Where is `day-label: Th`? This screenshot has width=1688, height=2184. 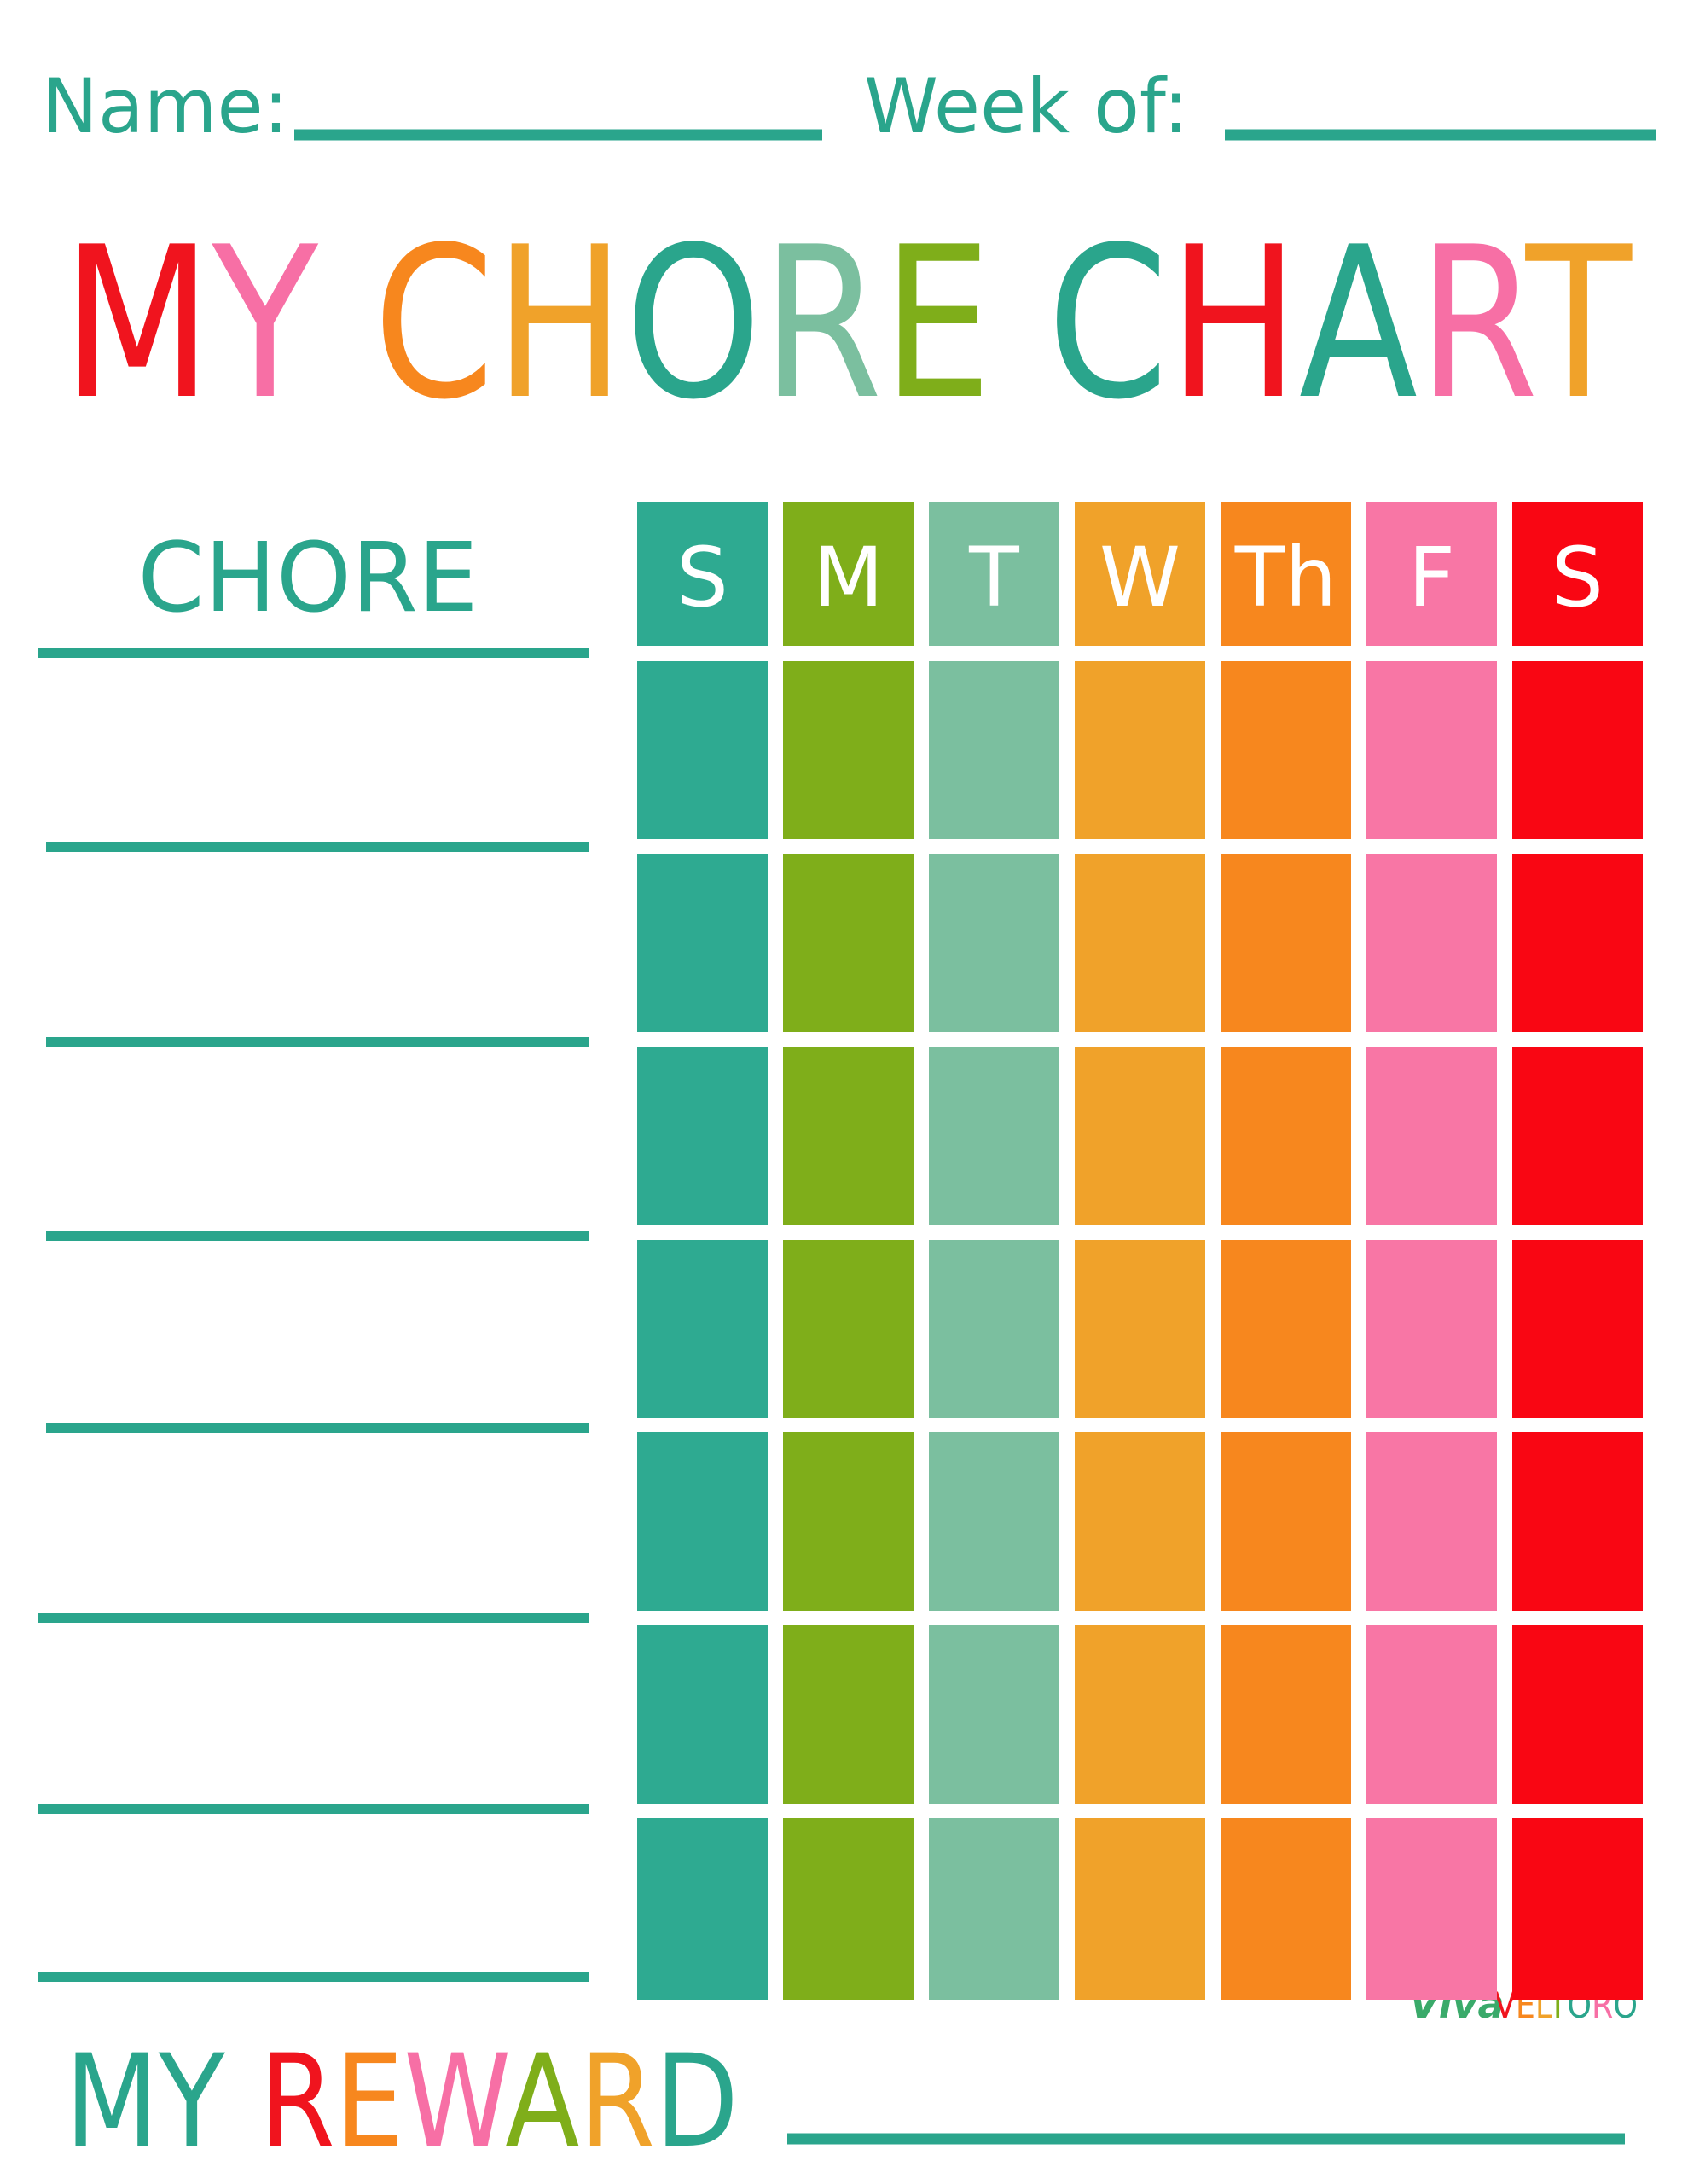 day-label: Th is located at coordinates (1285, 577).